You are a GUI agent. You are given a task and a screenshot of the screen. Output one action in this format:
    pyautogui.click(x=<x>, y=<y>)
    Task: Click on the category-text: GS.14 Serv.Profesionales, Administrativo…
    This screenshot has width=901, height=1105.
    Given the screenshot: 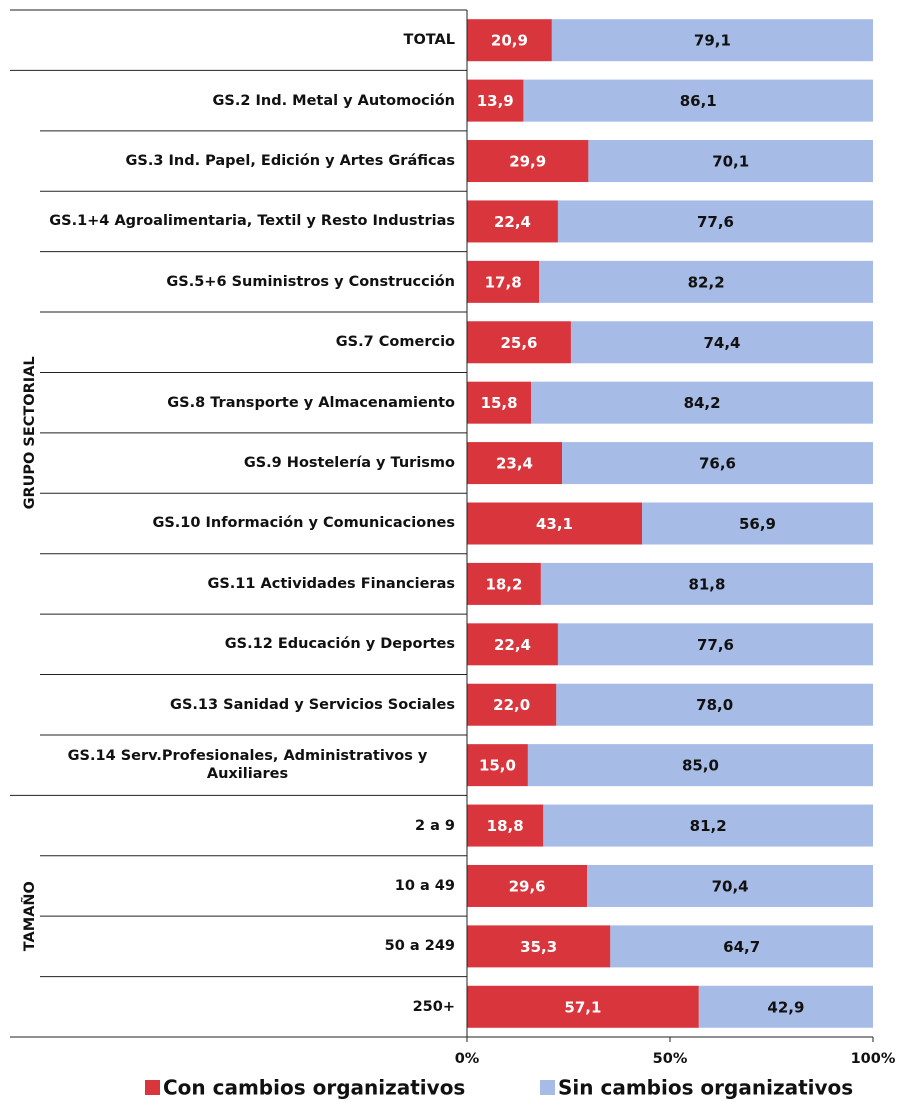 What is the action you would take?
    pyautogui.click(x=247, y=765)
    